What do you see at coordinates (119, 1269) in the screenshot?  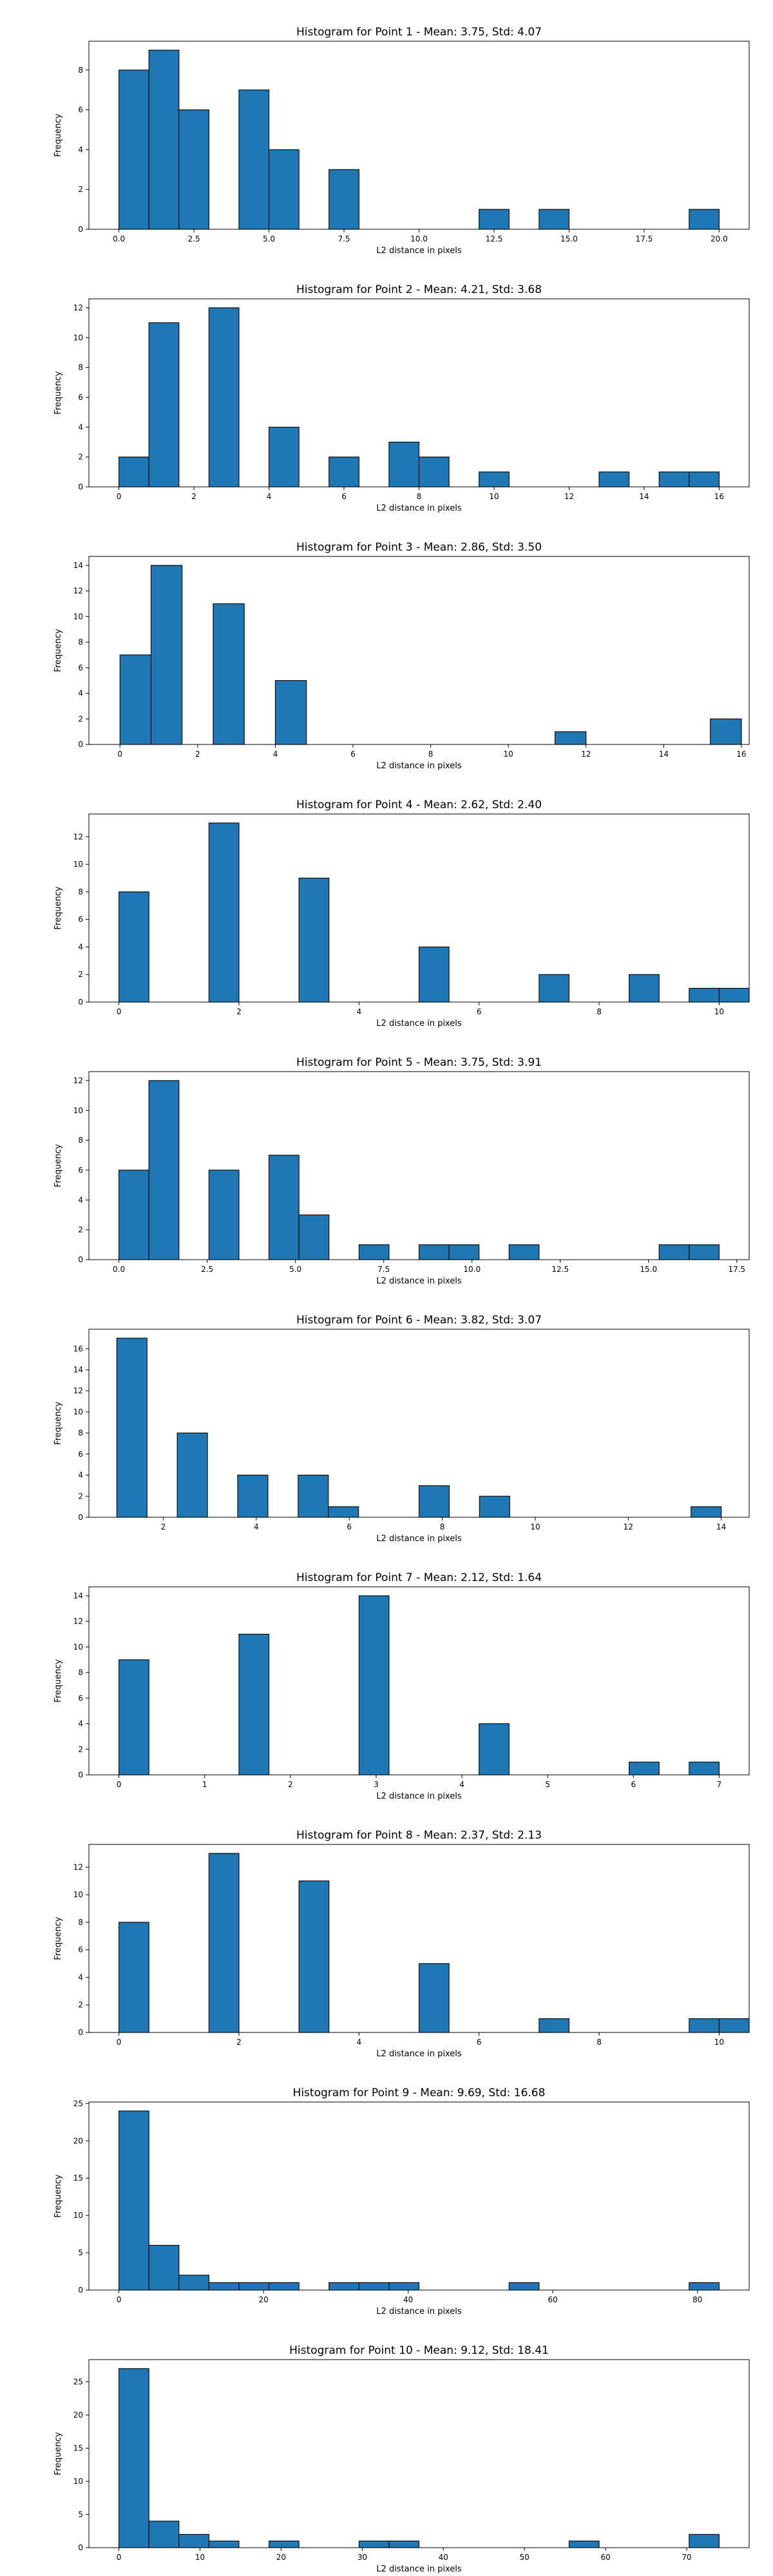 I see `x-tick-label: 0.0` at bounding box center [119, 1269].